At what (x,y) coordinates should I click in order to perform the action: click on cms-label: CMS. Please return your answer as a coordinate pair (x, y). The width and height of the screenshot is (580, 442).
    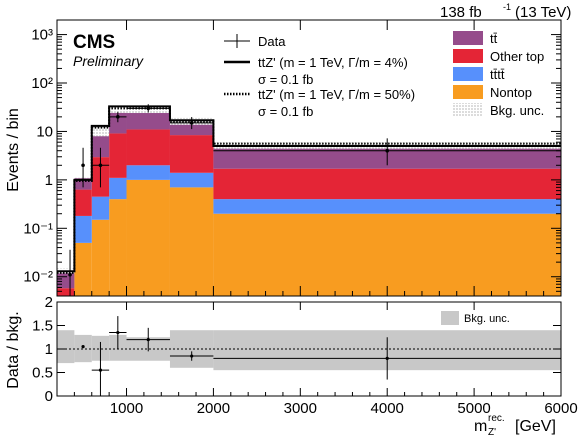
    Looking at the image, I should click on (94, 42).